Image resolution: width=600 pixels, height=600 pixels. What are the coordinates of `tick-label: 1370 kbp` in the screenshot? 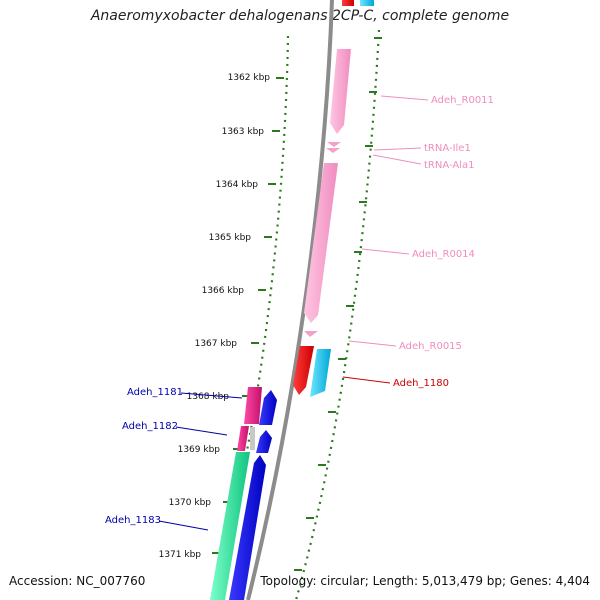 It's located at (190, 503).